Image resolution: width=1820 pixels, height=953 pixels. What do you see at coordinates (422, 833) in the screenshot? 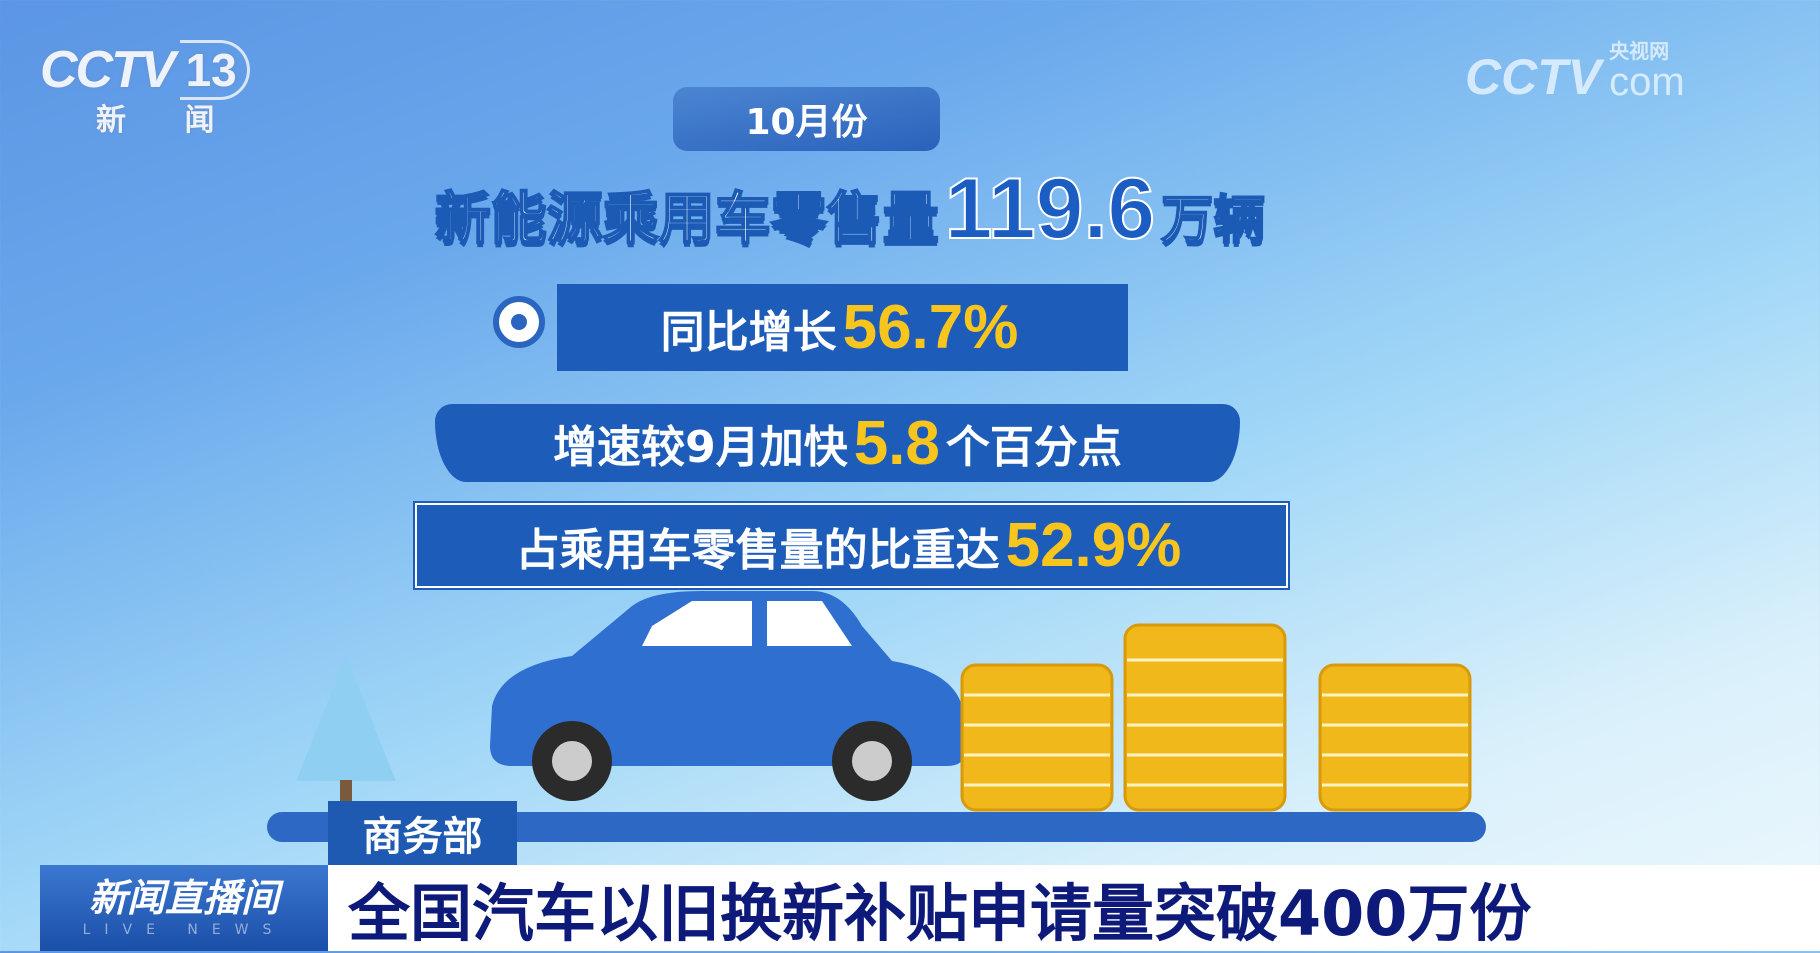
I see `source-tag: 商务部` at bounding box center [422, 833].